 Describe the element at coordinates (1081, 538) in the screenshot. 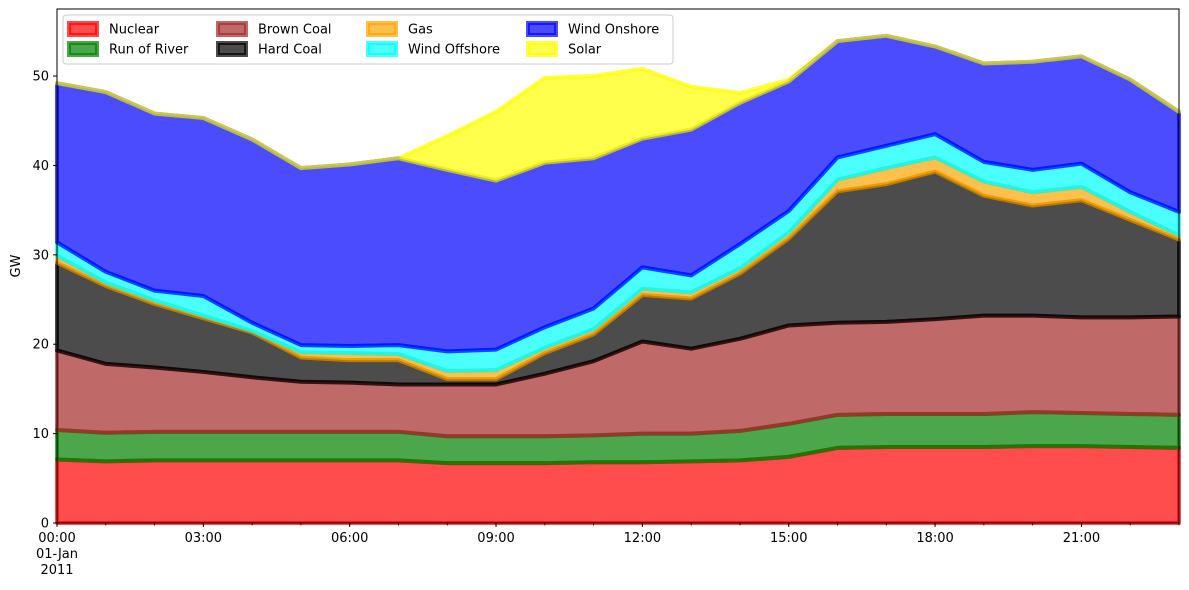

I see `x-tick-label: 21:00` at that location.